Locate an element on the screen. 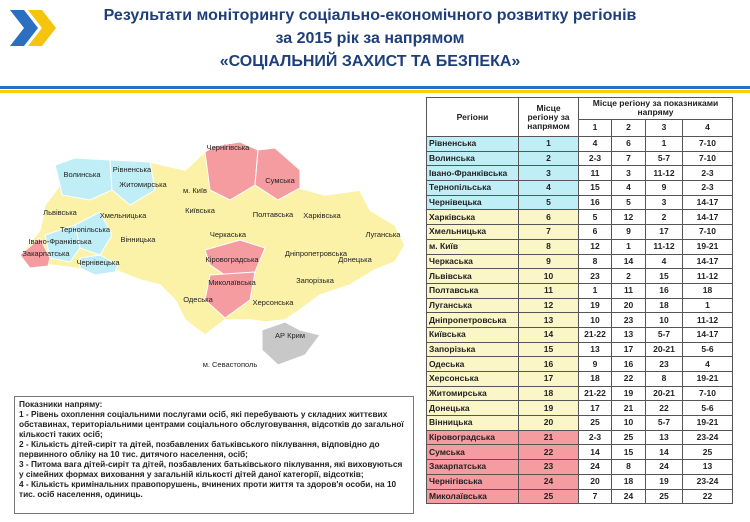  indicator-cell: 5-7 is located at coordinates (664, 158).